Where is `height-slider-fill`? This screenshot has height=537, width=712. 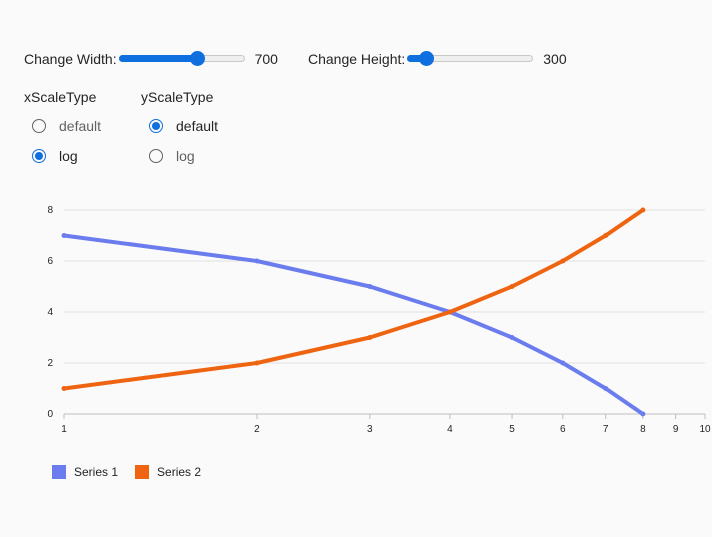 height-slider-fill is located at coordinates (417, 58).